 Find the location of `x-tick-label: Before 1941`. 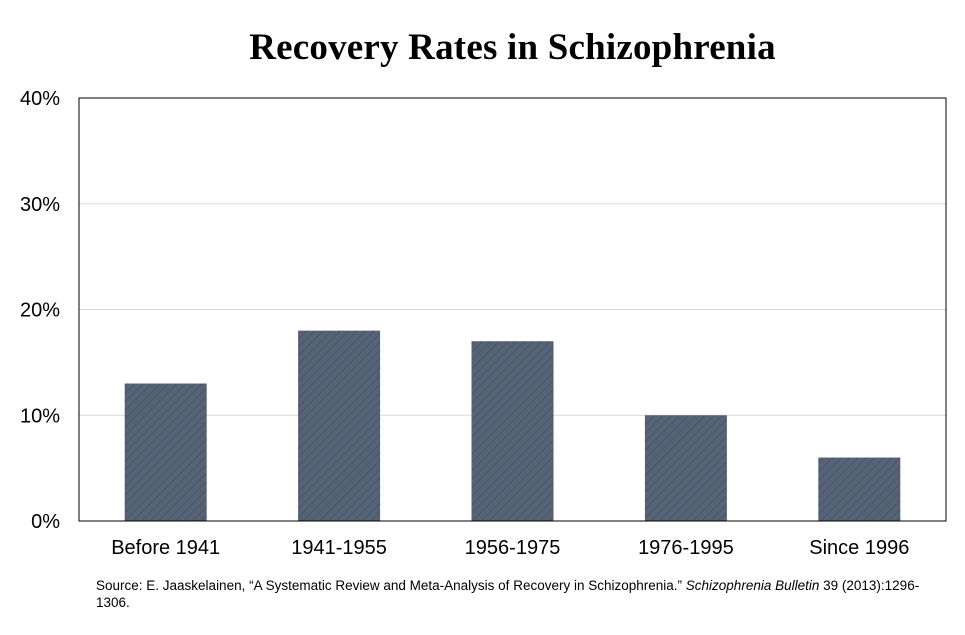

x-tick-label: Before 1941 is located at coordinates (165, 548).